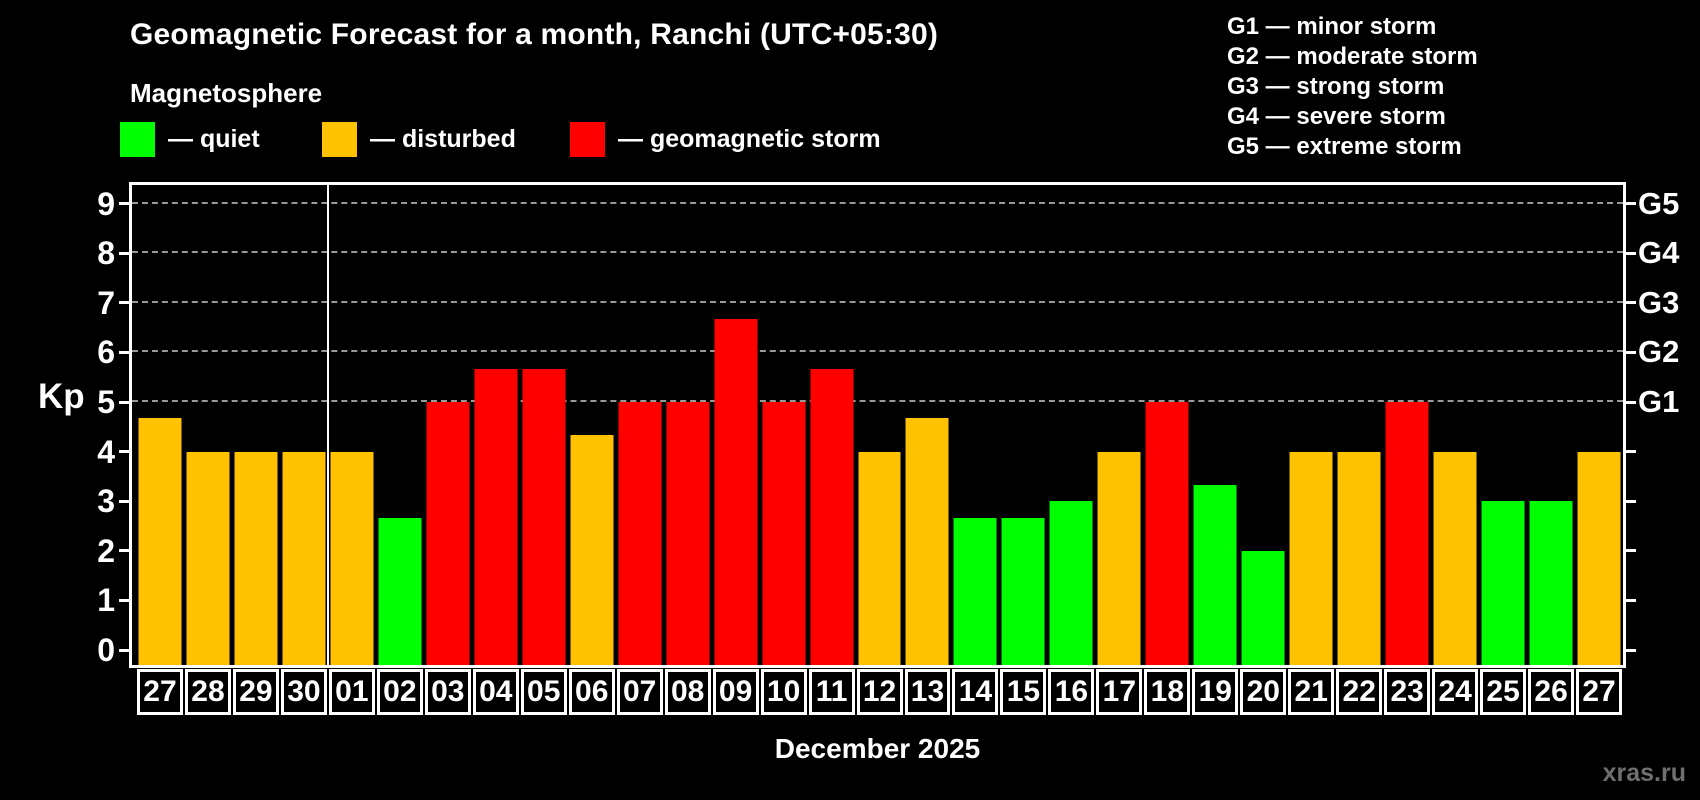  I want to click on day-slot: 12, so click(880, 692).